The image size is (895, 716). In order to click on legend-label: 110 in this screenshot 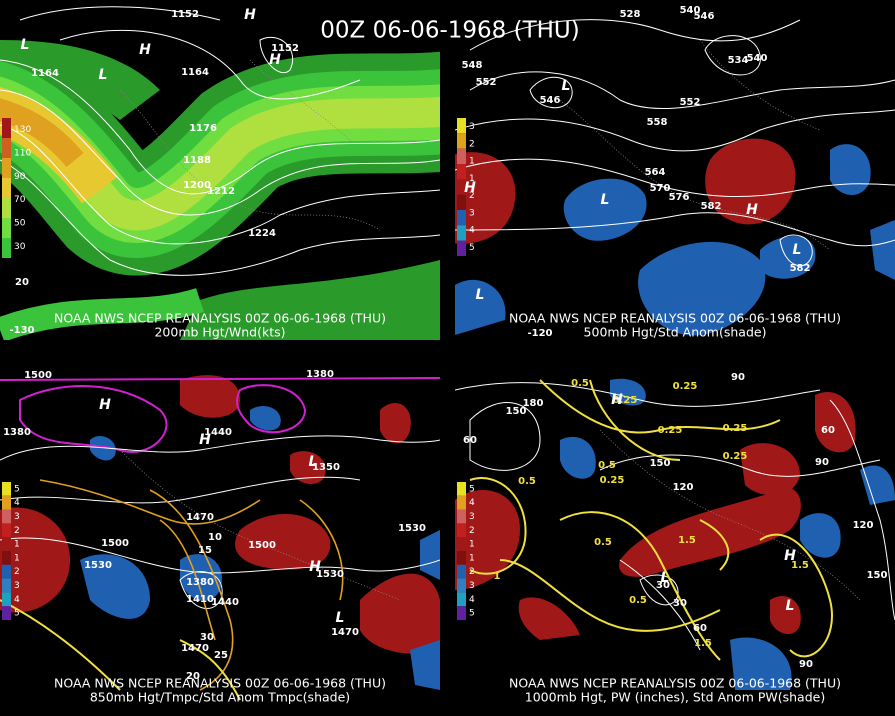, I will do `click(22, 154)`.